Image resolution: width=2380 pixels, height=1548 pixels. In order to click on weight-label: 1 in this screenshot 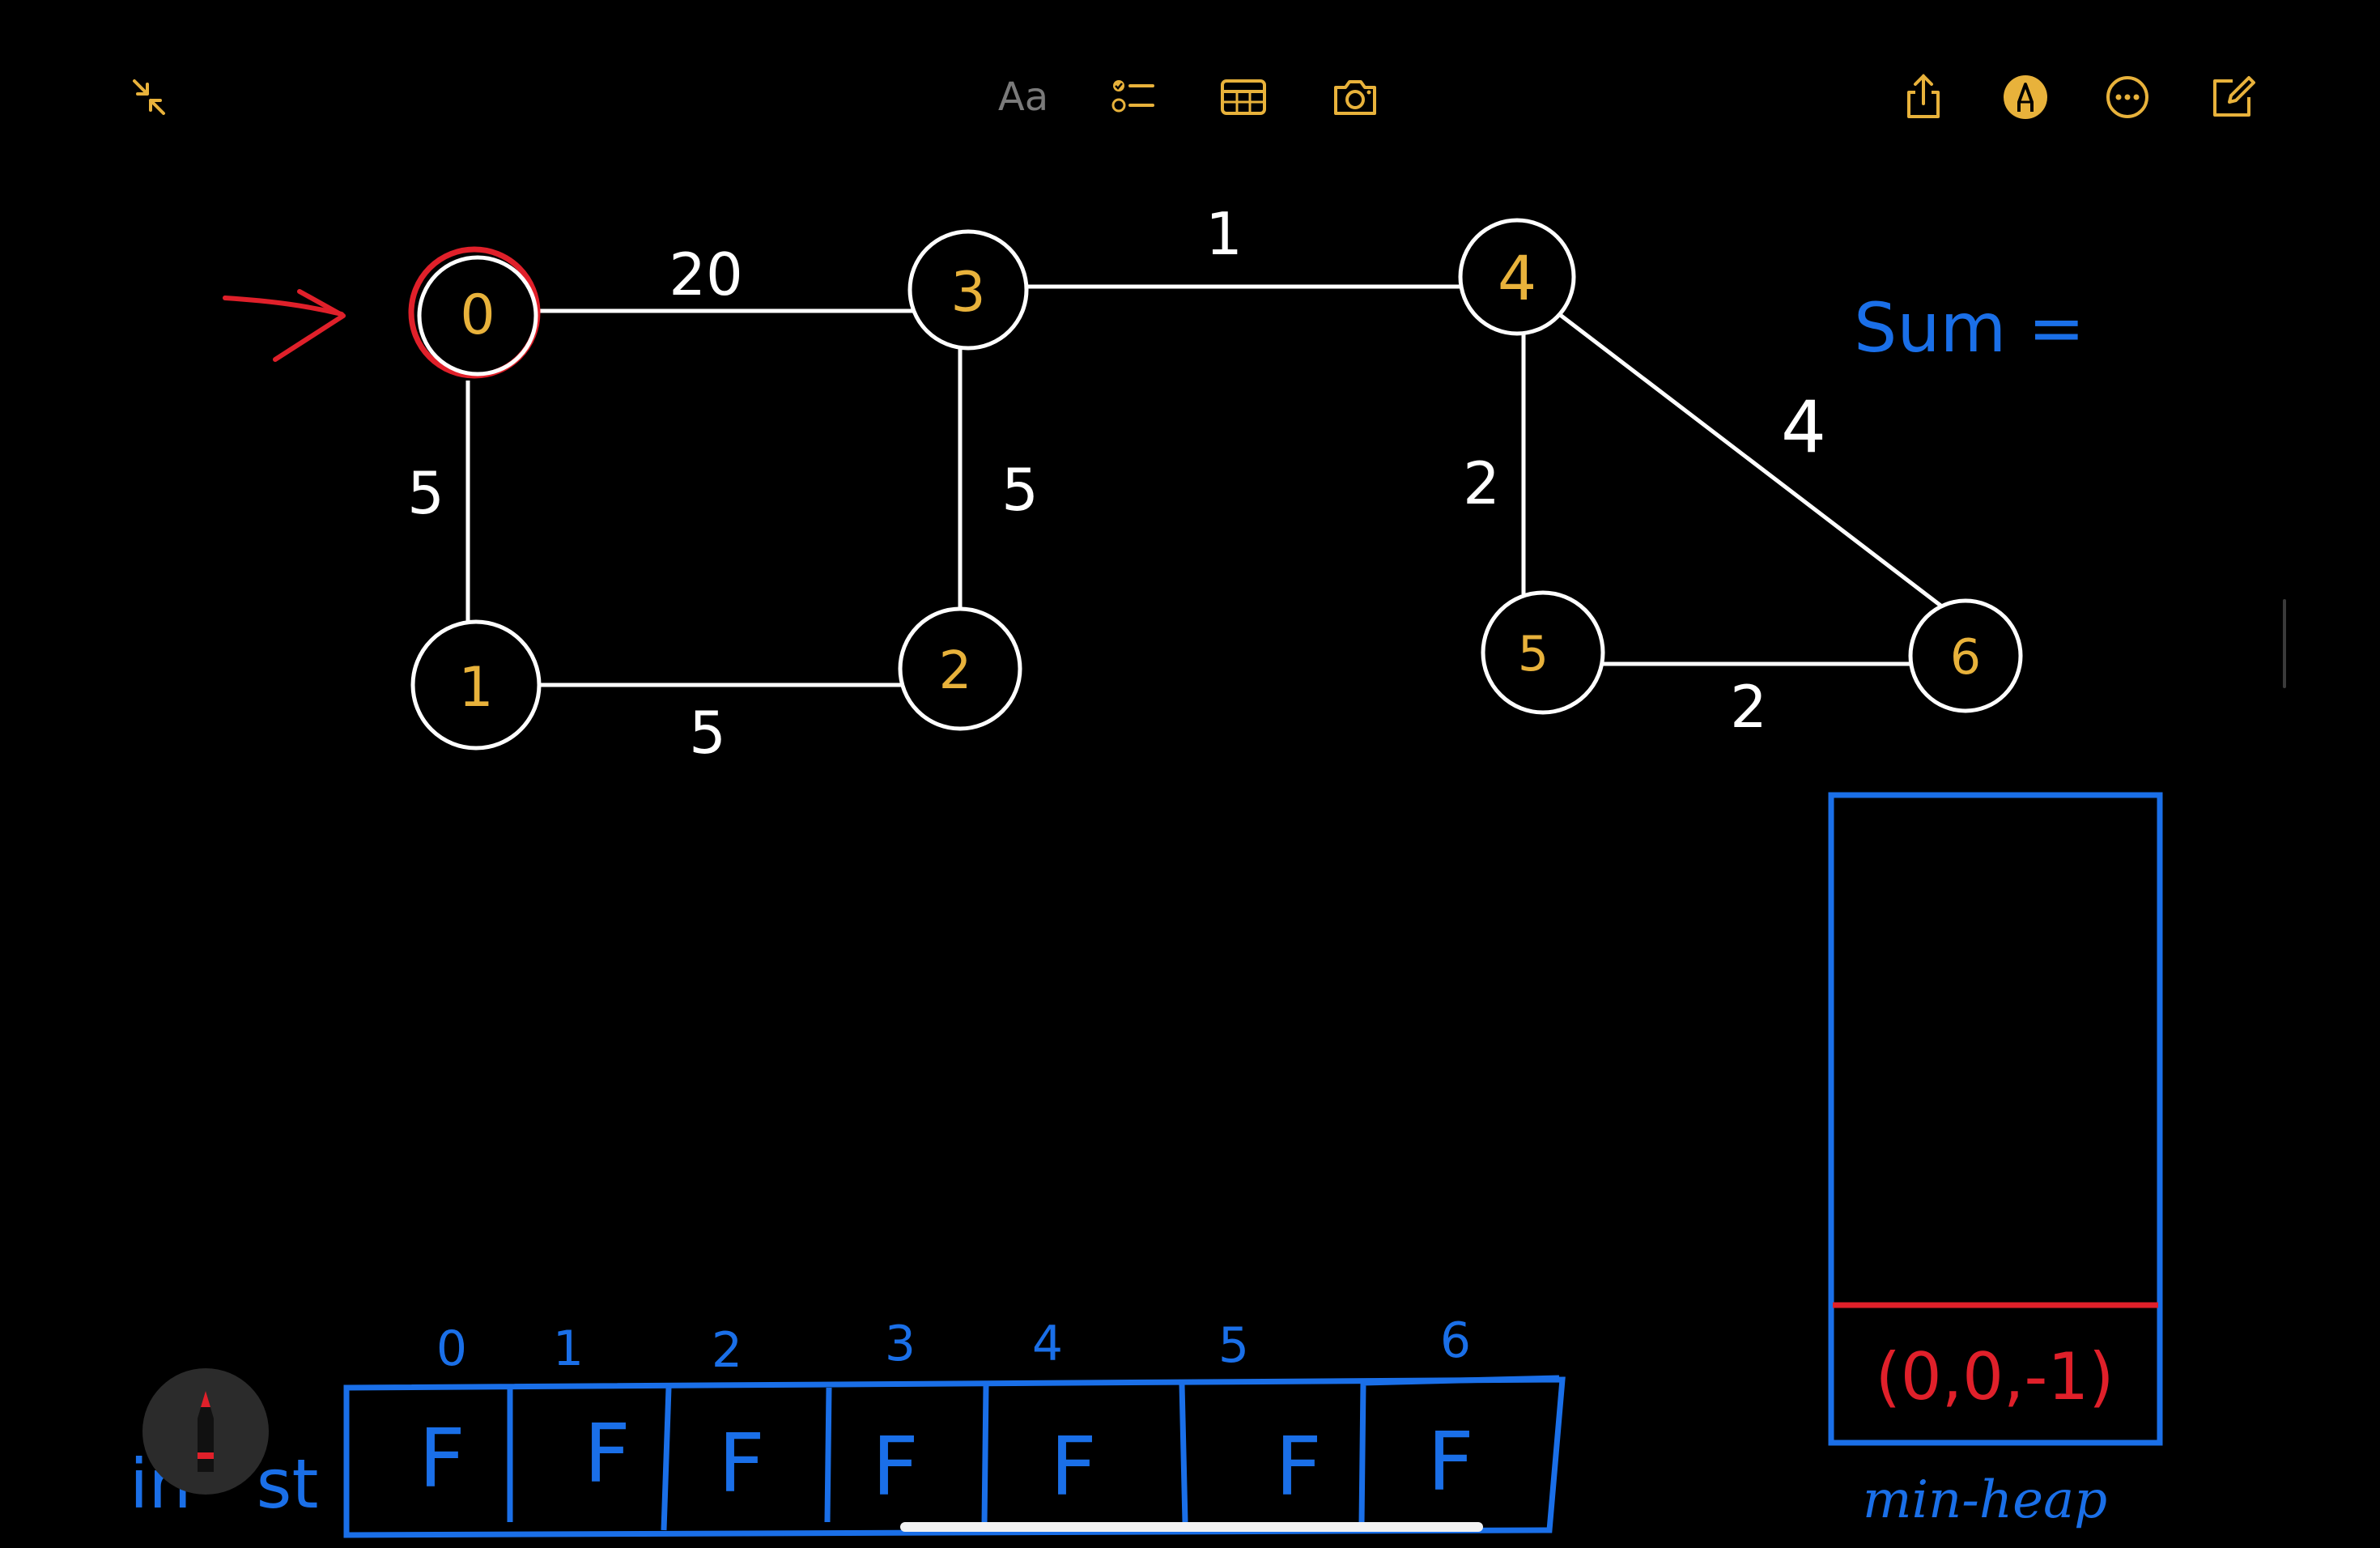, I will do `click(1224, 234)`.